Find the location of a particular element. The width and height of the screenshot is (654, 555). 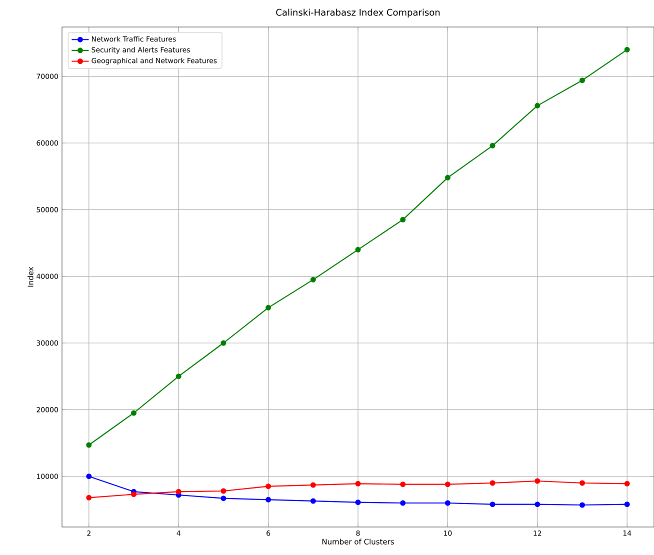

chart-title: Calinski-Harabasz Index Comparison is located at coordinates (358, 13).